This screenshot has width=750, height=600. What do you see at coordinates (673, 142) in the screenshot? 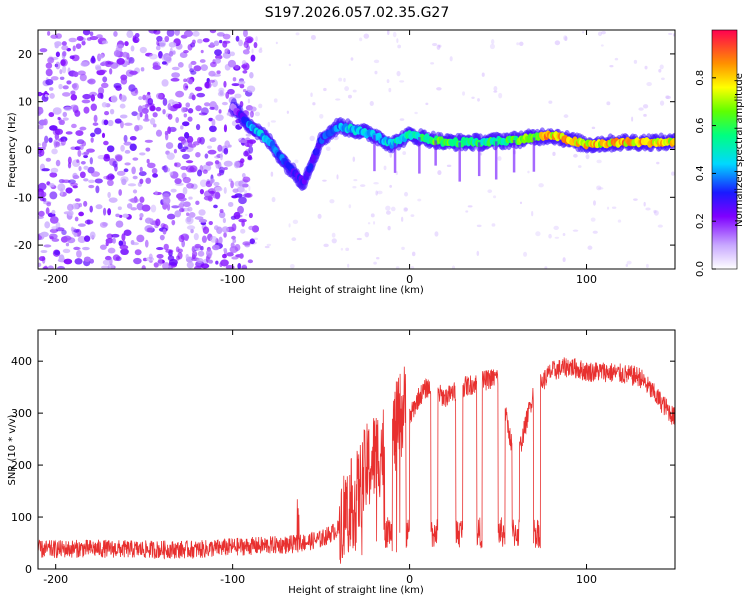
I see `ridge-point` at bounding box center [673, 142].